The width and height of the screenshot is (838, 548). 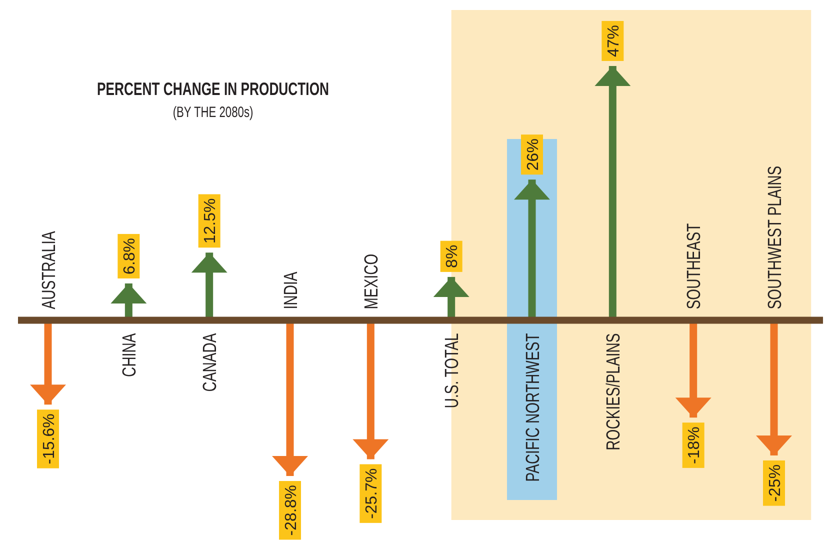 What do you see at coordinates (210, 362) in the screenshot?
I see `x-tick-label: CANADA` at bounding box center [210, 362].